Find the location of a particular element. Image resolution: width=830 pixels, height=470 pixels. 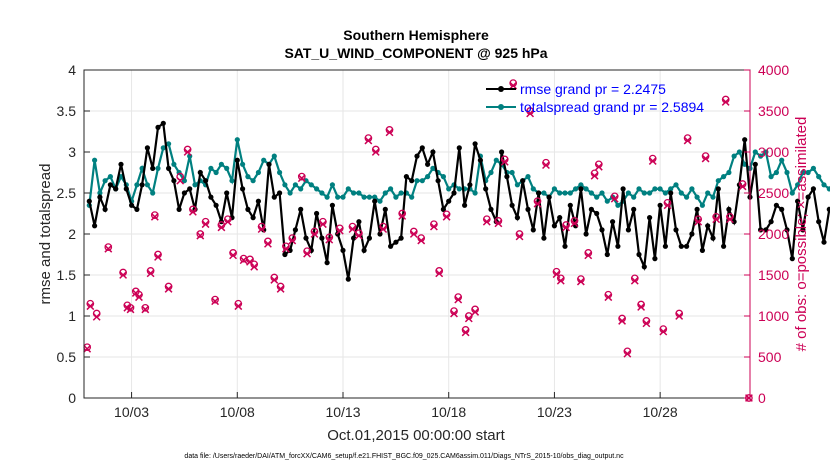

y-tick-label: 0 is located at coordinates (72, 398).